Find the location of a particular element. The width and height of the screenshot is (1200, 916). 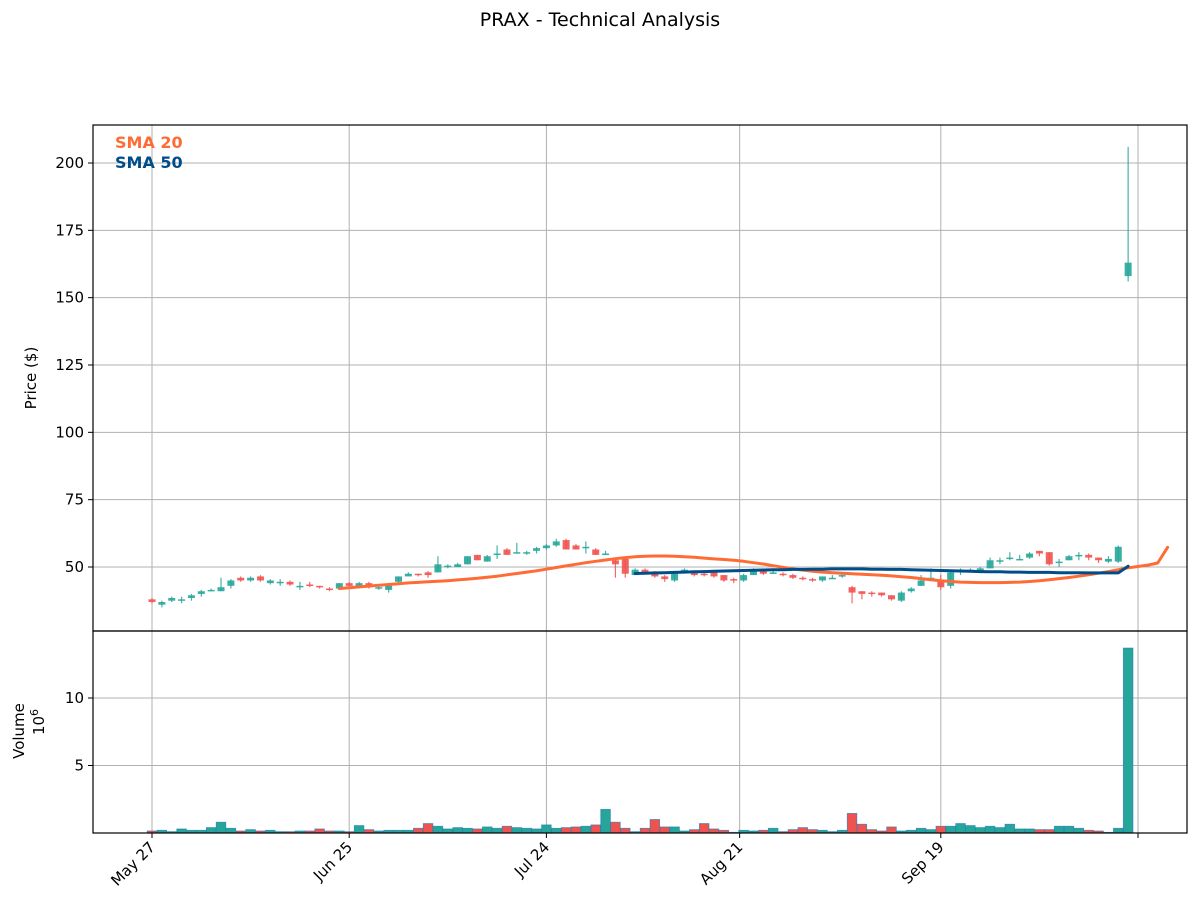

sma50-line is located at coordinates (881, 569).